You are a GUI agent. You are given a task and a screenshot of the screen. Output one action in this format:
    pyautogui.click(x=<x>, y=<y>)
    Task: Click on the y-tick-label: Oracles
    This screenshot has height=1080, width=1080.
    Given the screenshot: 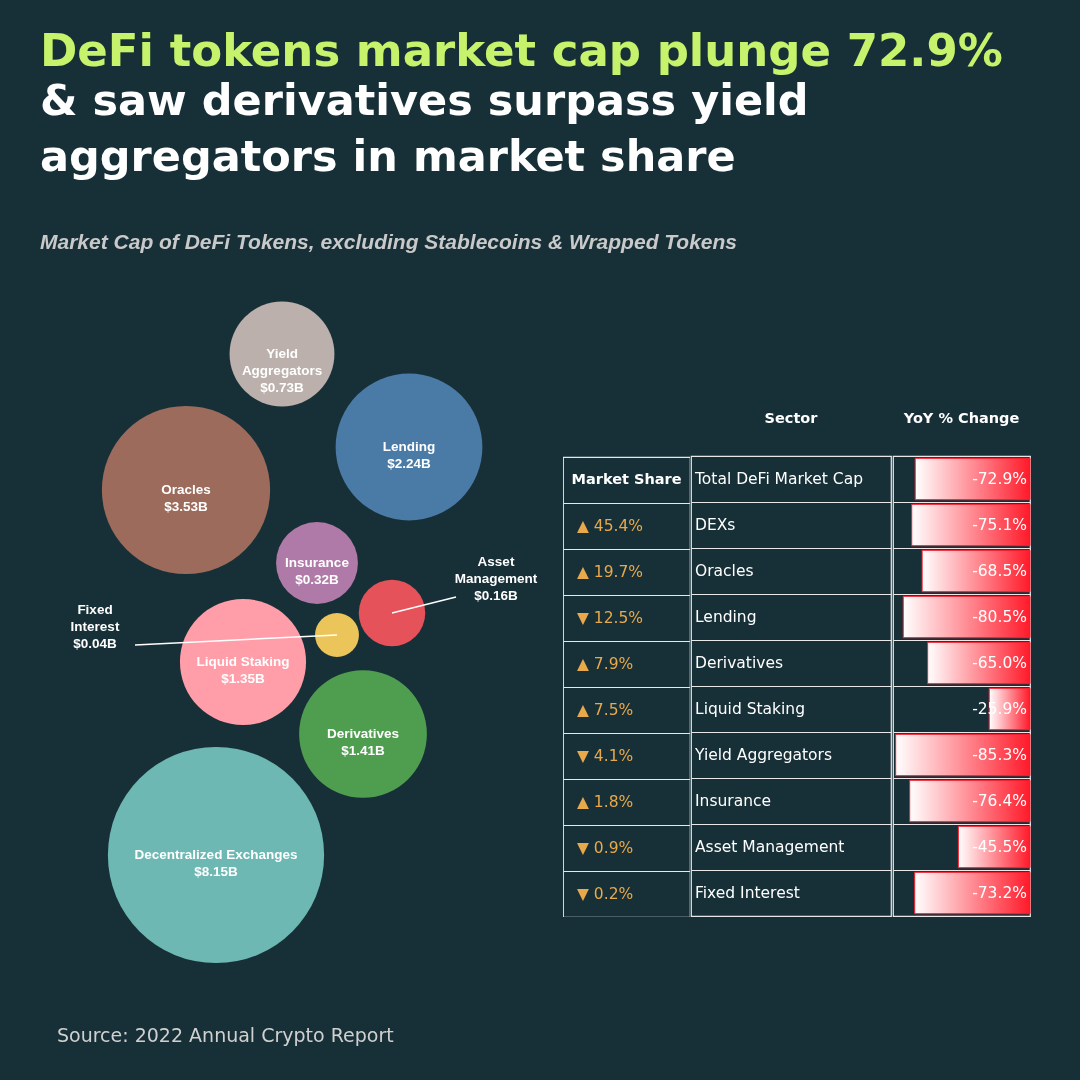 What is the action you would take?
    pyautogui.click(x=724, y=571)
    